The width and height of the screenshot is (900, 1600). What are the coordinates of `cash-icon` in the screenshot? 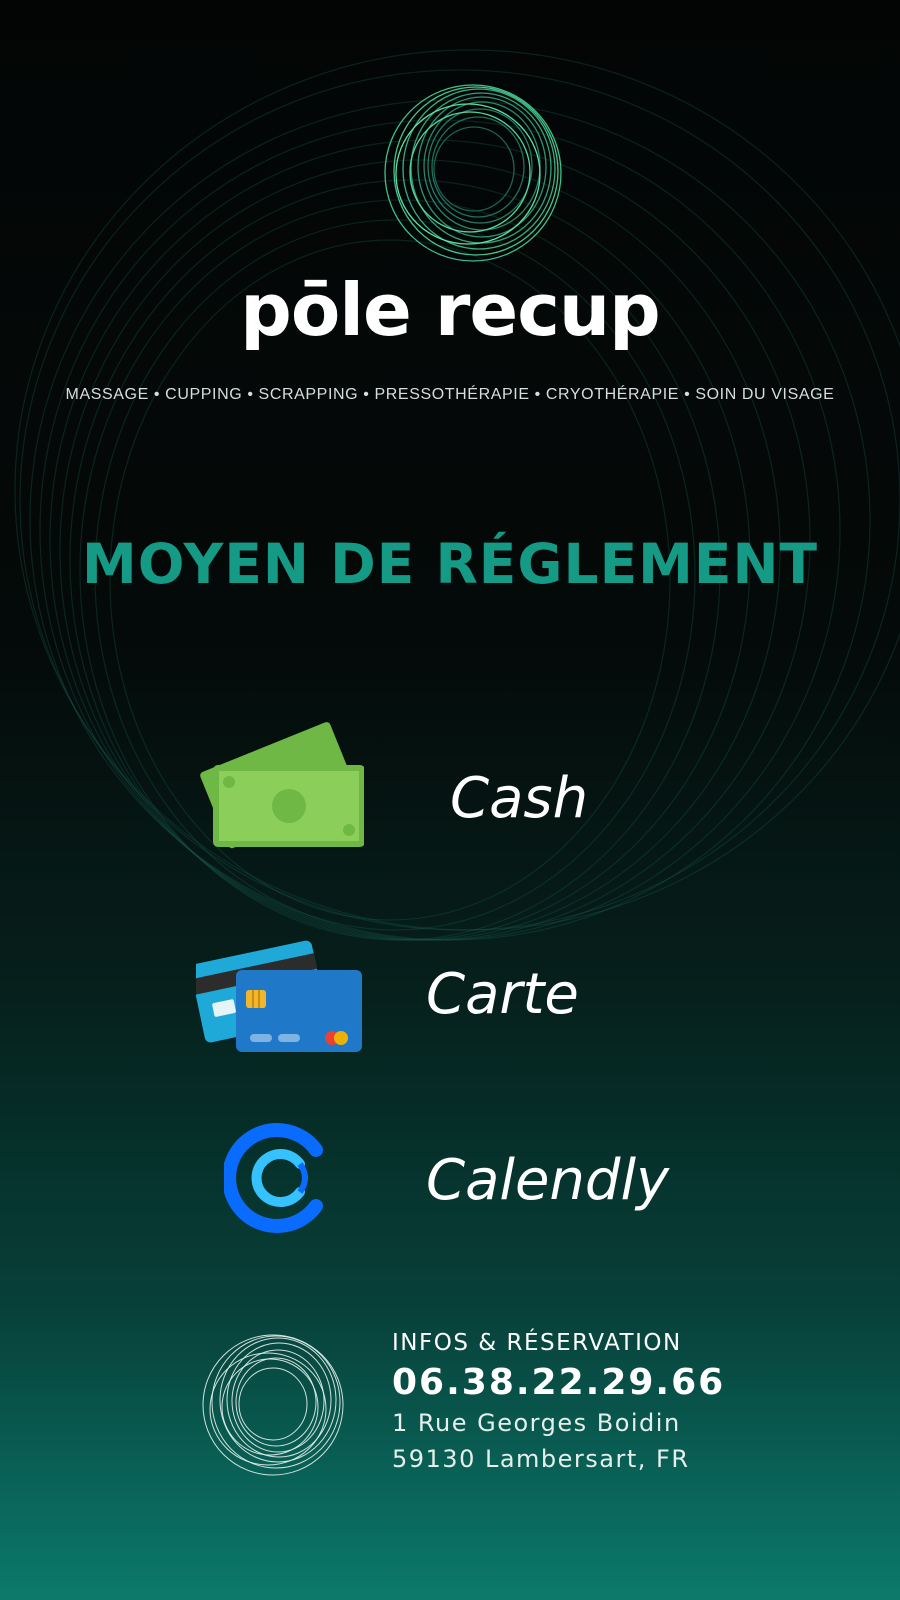 It's located at (282, 785).